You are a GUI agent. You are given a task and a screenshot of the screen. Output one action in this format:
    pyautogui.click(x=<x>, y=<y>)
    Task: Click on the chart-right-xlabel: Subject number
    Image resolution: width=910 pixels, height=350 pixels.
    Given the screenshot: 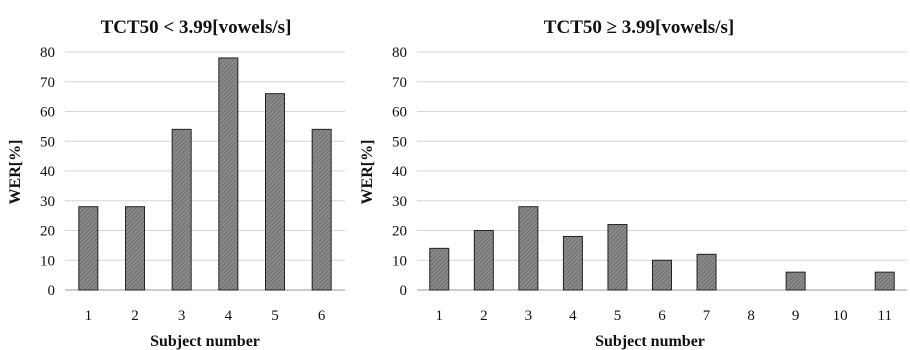 What is the action you would take?
    pyautogui.click(x=650, y=341)
    